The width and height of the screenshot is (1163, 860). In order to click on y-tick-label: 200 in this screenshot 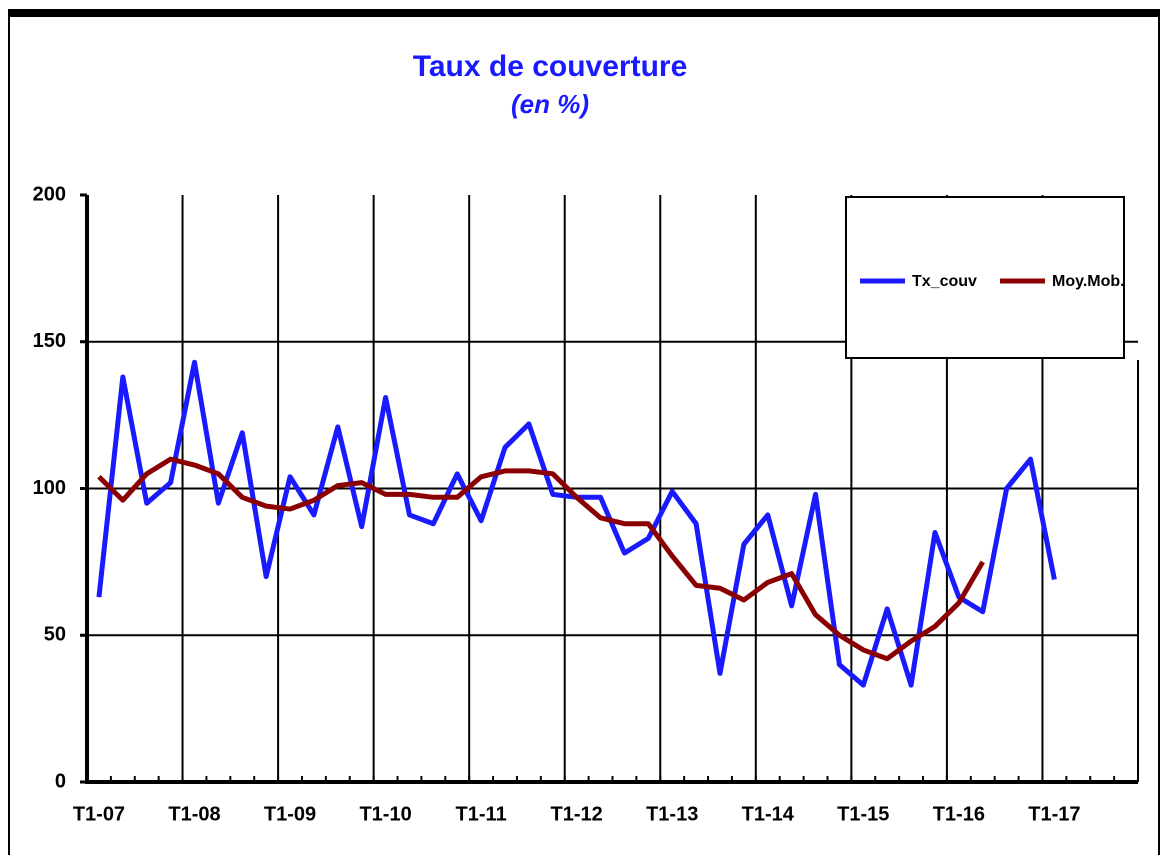, I will do `click(49, 194)`.